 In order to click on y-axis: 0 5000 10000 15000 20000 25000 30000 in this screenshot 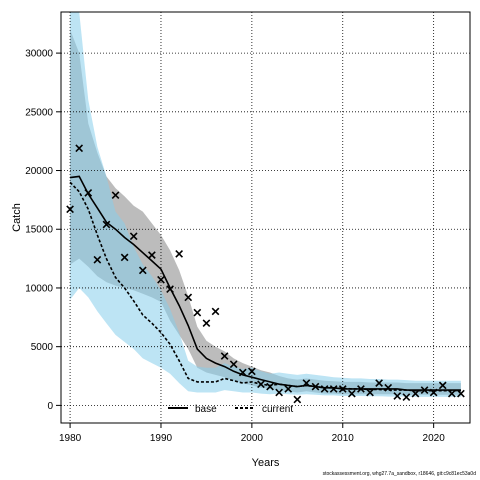, I will do `click(43, 230)`.